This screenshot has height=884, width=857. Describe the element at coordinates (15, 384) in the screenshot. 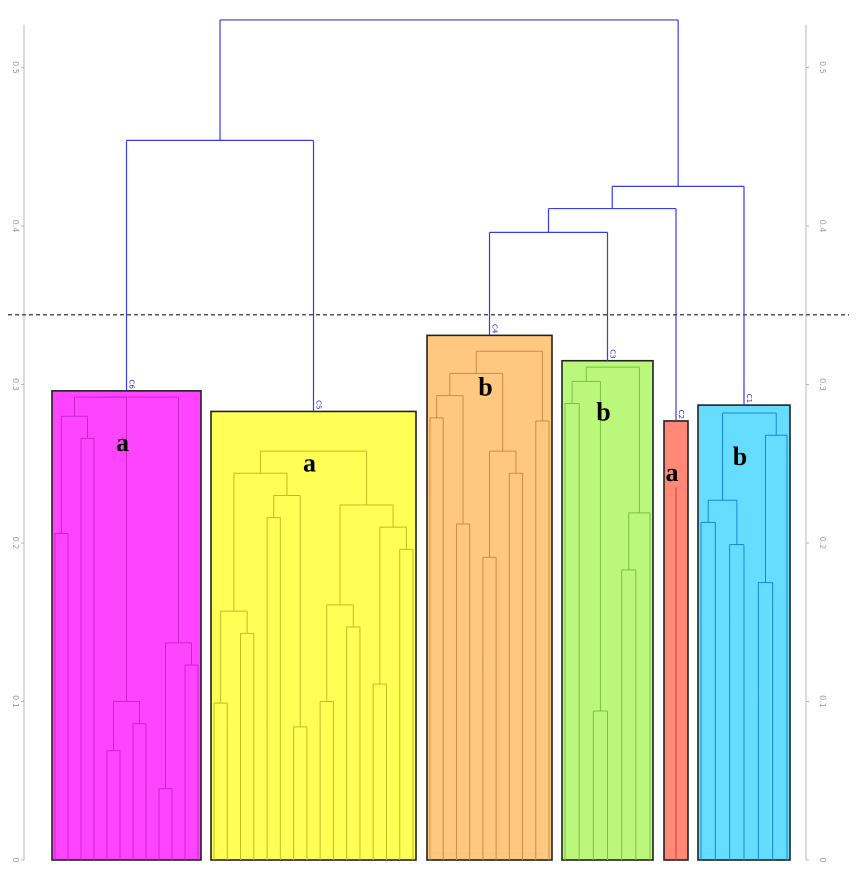

I see `left-tick-label: 0.3` at that location.